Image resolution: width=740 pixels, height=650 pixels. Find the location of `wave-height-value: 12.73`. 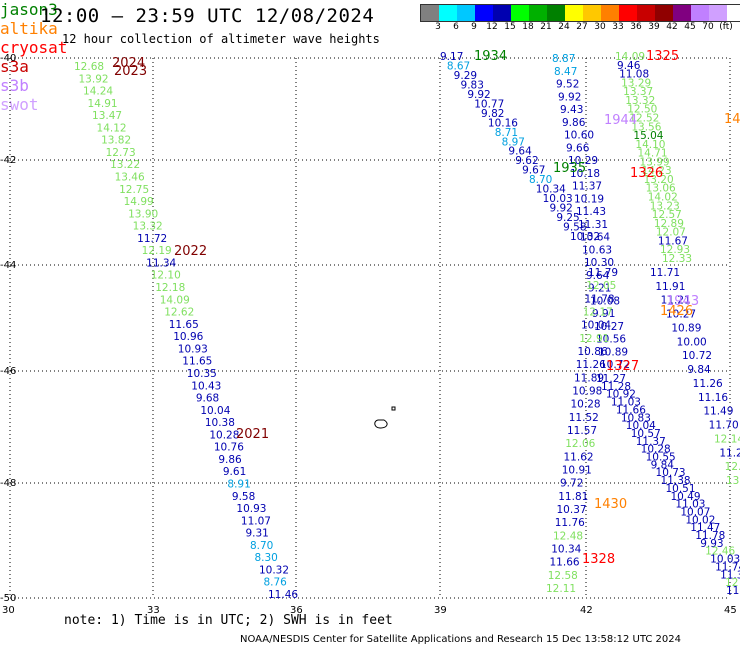

wave-height-value: 12.73 is located at coordinates (121, 153).